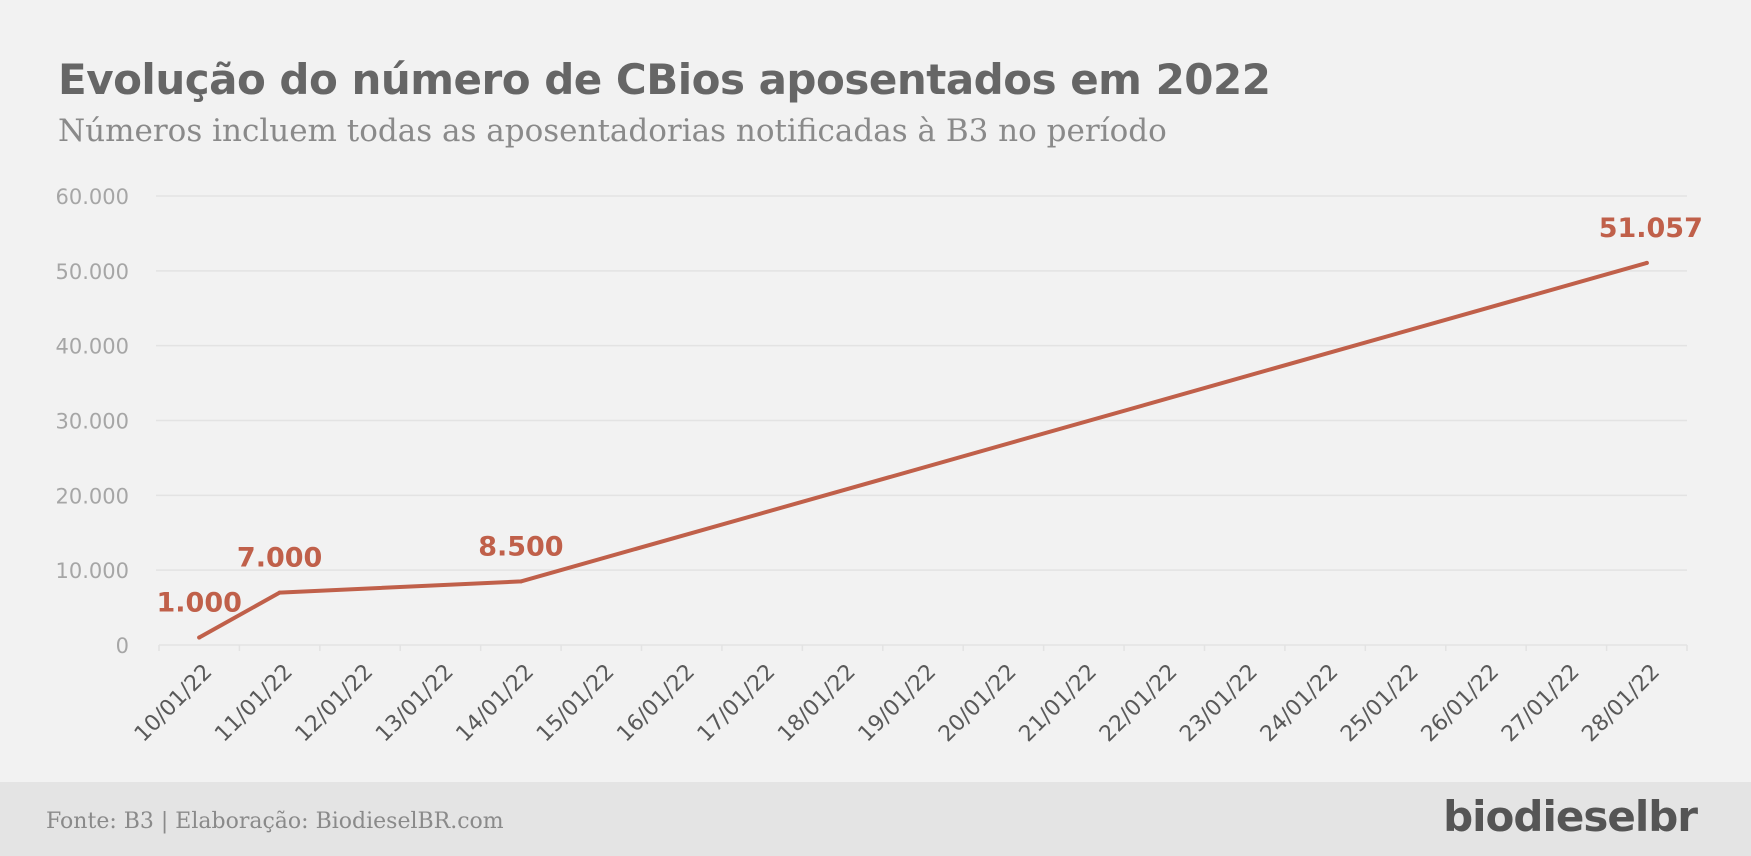 The height and width of the screenshot is (856, 1751). Describe the element at coordinates (1059, 704) in the screenshot. I see `x-tick-label: 21/01/22` at that location.